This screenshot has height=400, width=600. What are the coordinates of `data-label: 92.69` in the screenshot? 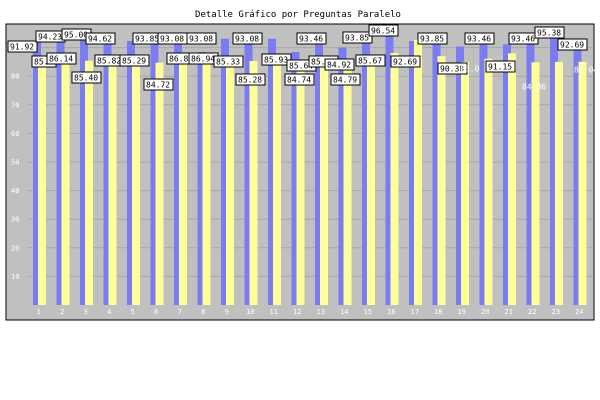 It's located at (572, 45).